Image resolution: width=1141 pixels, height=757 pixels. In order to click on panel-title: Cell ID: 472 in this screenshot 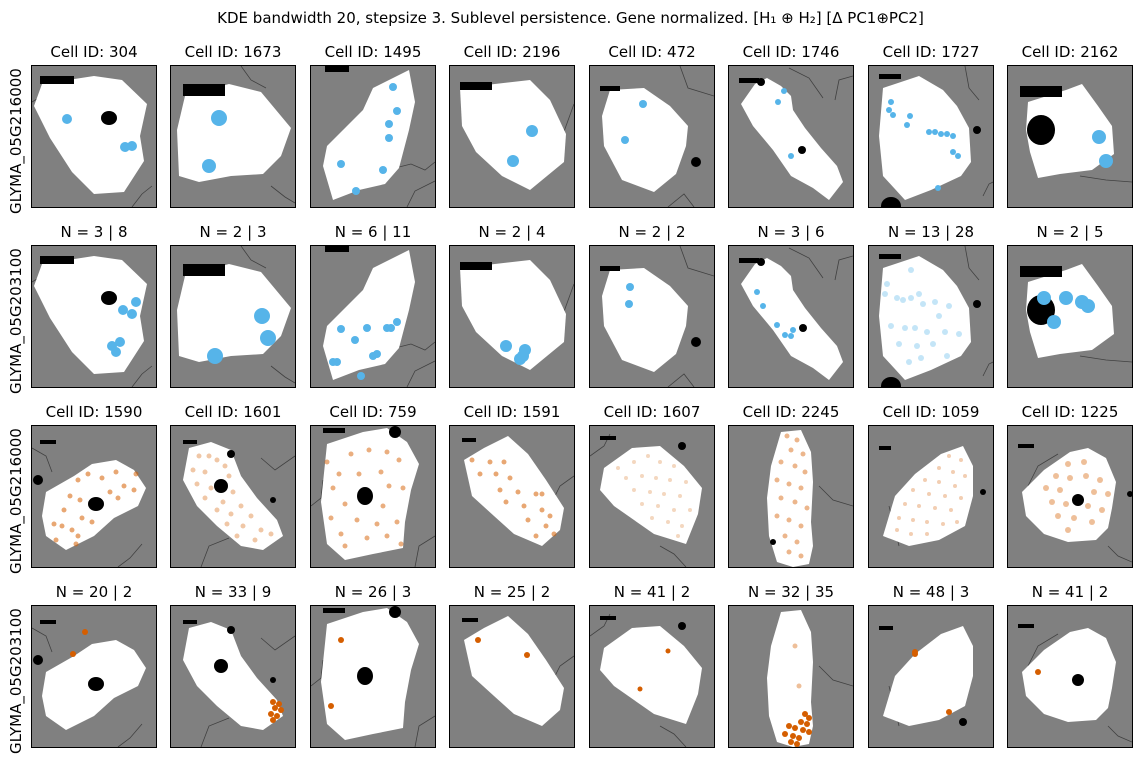, I will do `click(652, 52)`.